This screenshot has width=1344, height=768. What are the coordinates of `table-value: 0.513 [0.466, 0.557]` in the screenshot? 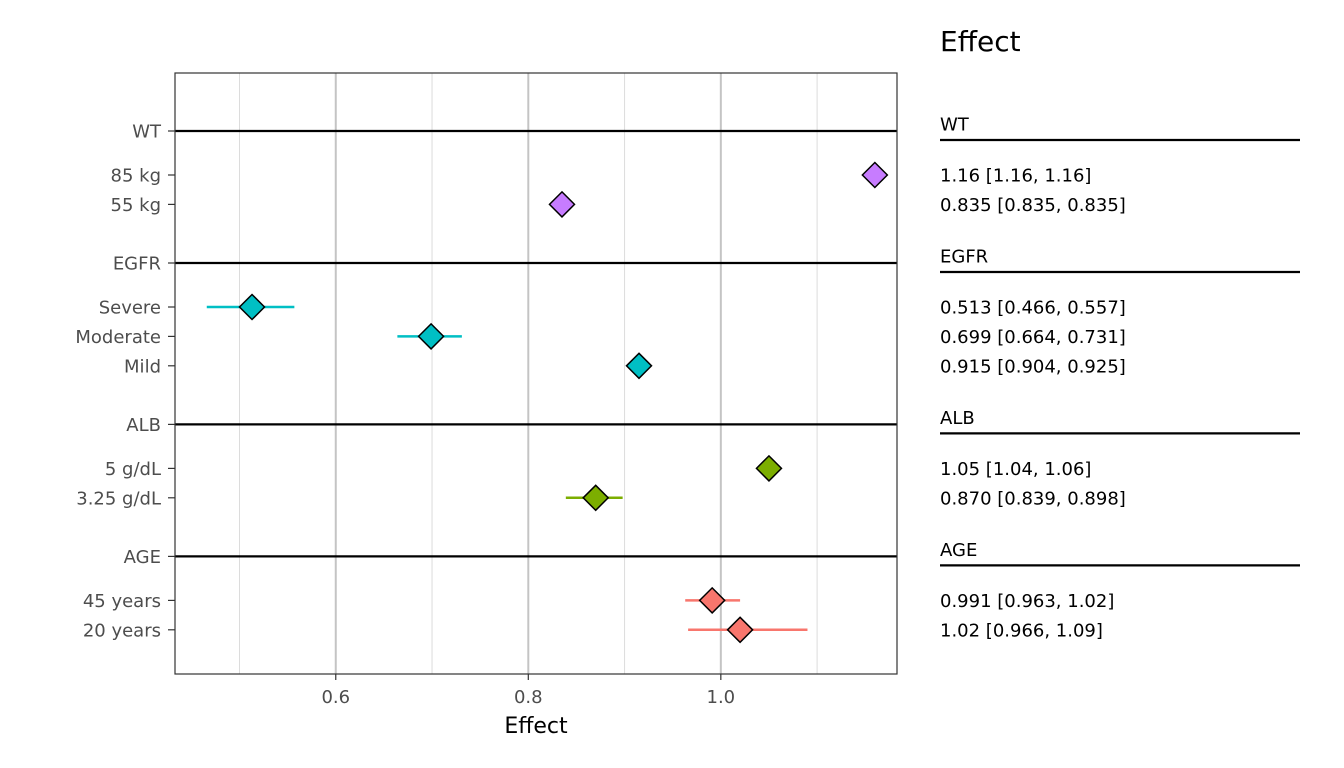 It's located at (1033, 308).